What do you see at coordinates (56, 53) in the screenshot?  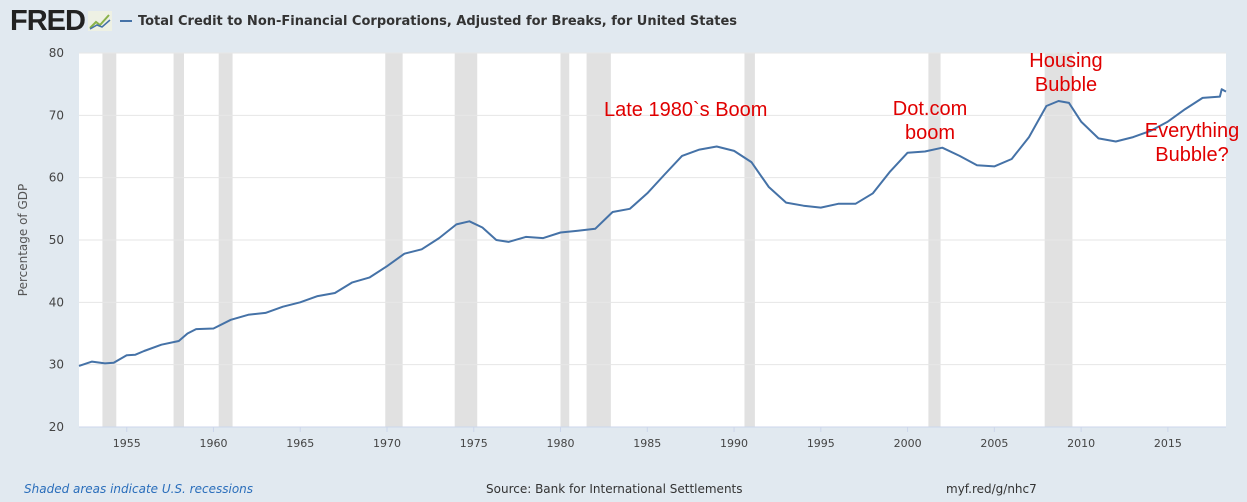 I see `y-tick-label: 80` at bounding box center [56, 53].